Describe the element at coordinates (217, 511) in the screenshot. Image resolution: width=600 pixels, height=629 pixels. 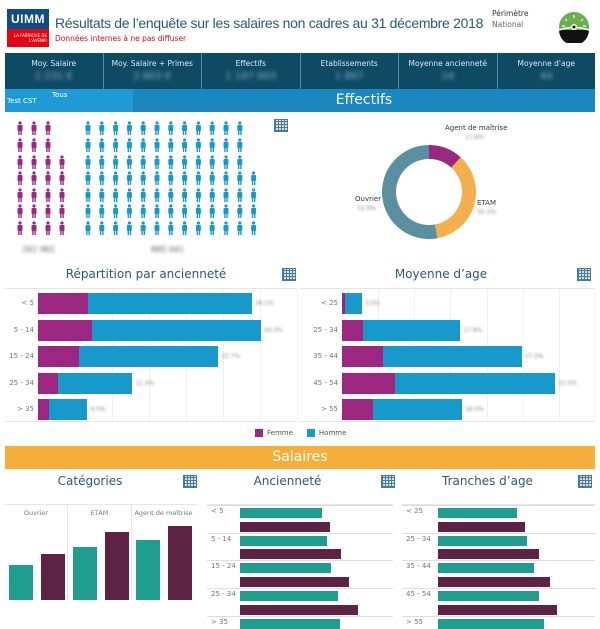
I see `row-label: < 5` at that location.